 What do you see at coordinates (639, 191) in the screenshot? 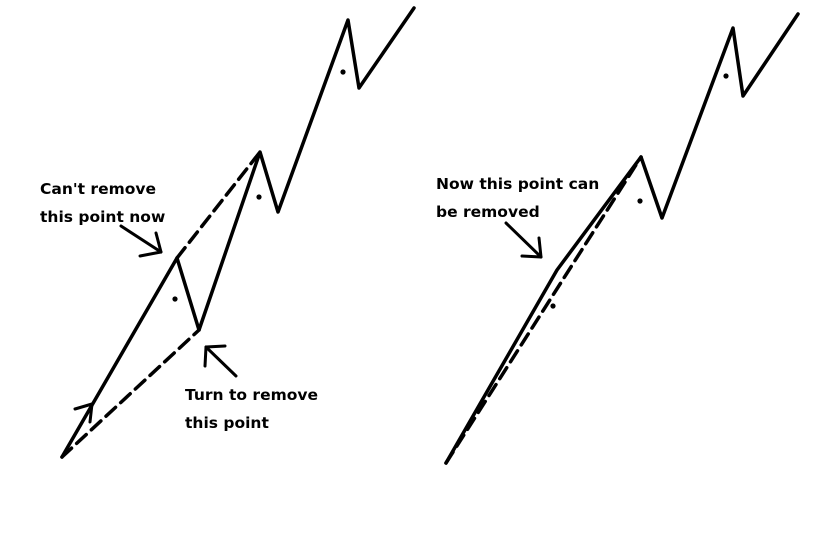
I see `right-dot-marks` at bounding box center [639, 191].